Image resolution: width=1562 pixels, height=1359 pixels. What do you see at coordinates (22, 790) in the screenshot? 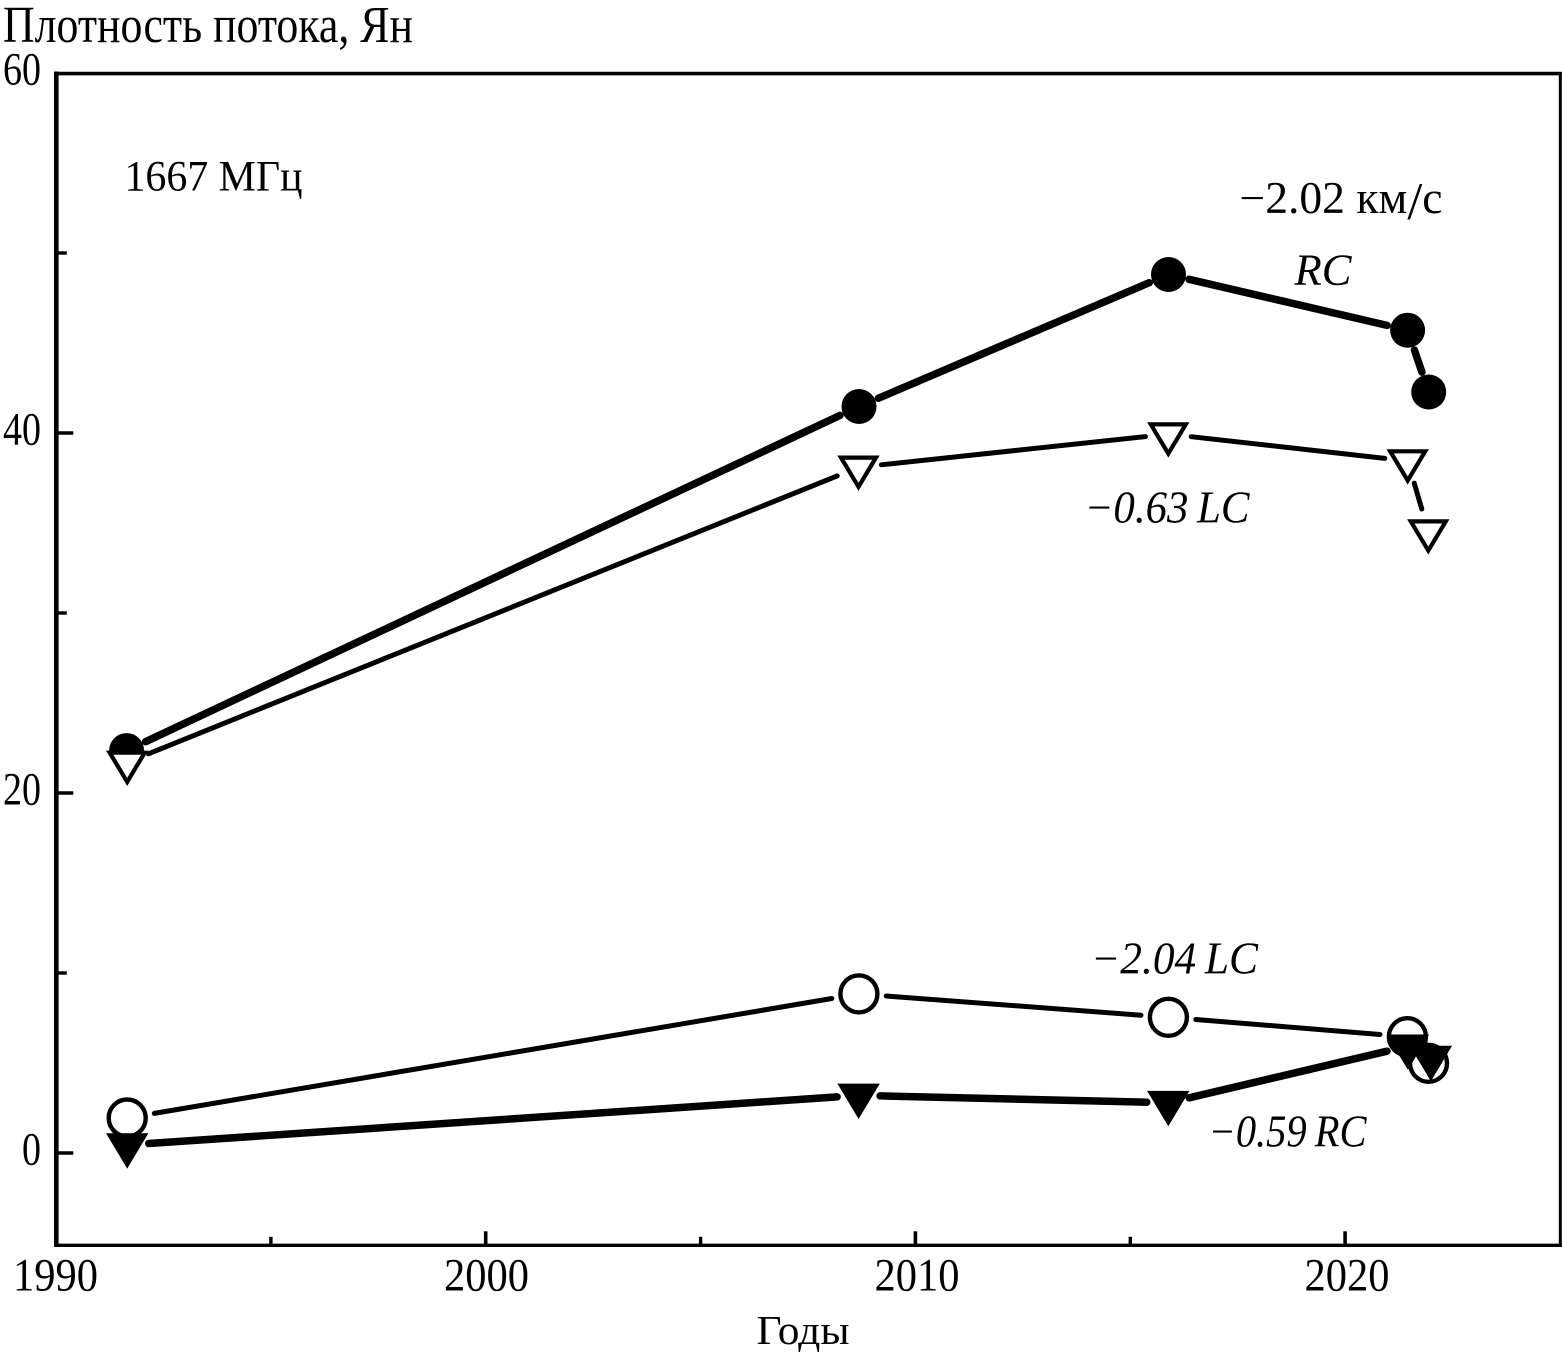
I see `svg-text: 20` at bounding box center [22, 790].